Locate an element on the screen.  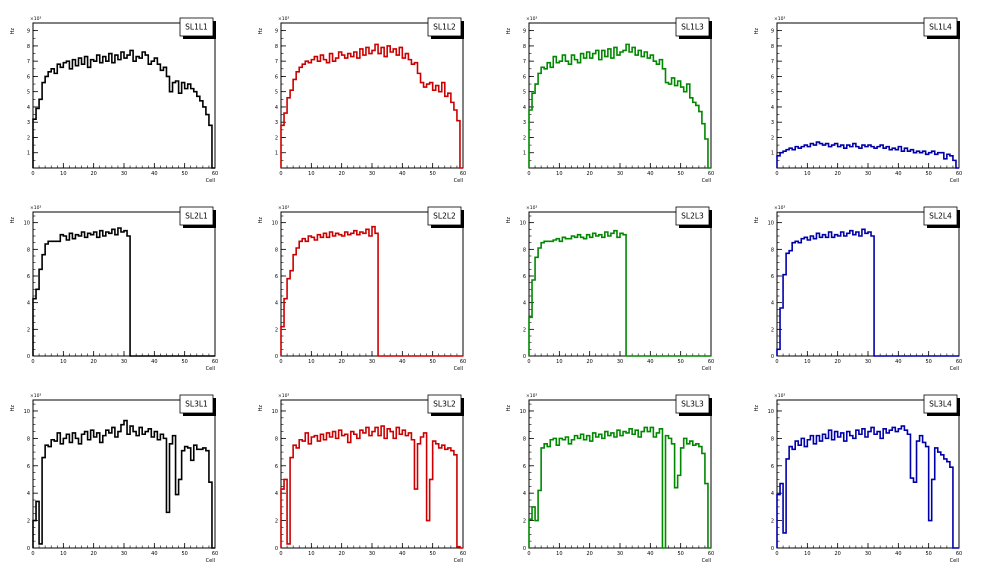
histogram-panel: 1 2 3 4 5 6 7 8 9 0 10 20 30 40 50 60 Hz Cell ×10³ SL1L1 is located at coordinates (114, 100).